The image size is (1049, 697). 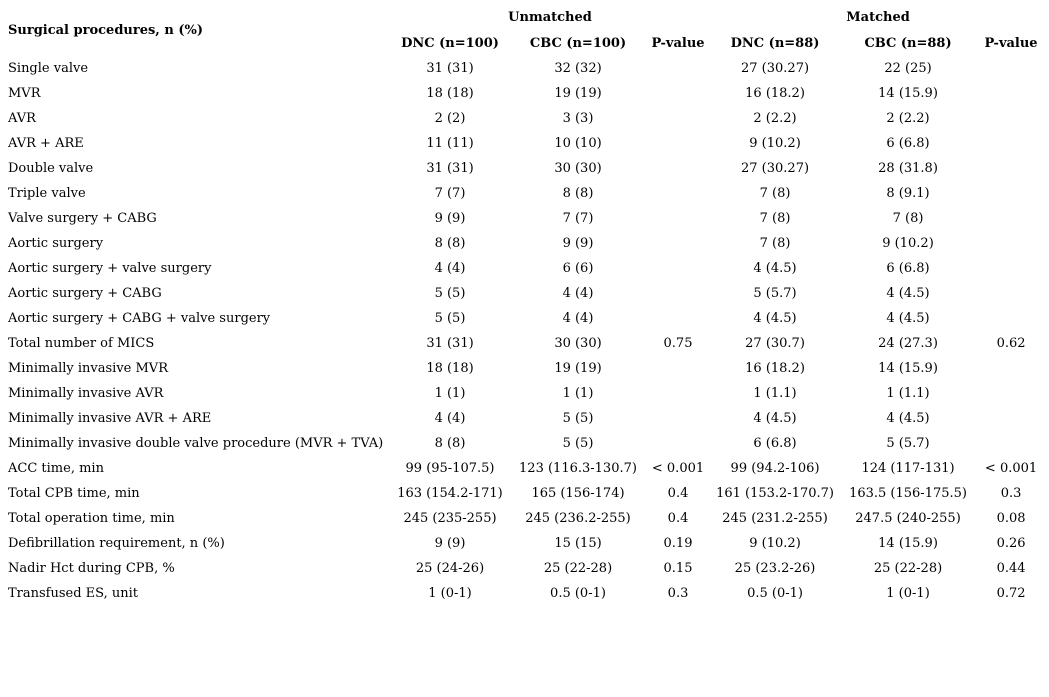 I want to click on row-label: Aortic surgery + CABG, so click(x=85, y=293).